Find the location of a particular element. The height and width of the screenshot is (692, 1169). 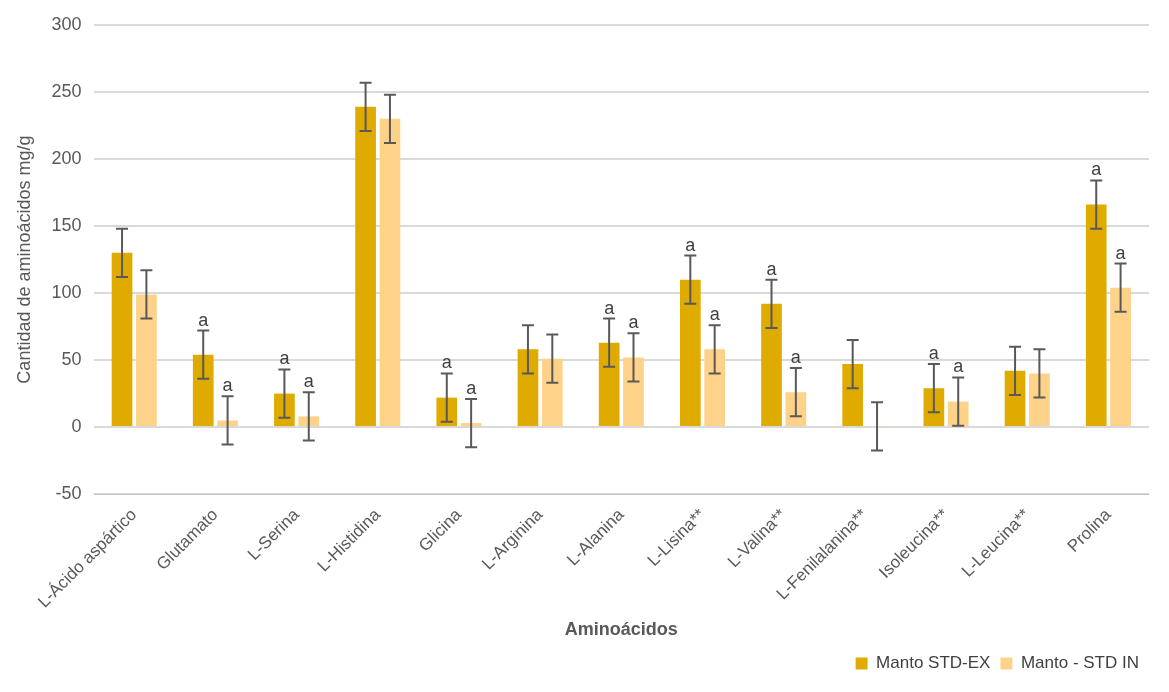

y-tick-label: -50 is located at coordinates (68, 493).